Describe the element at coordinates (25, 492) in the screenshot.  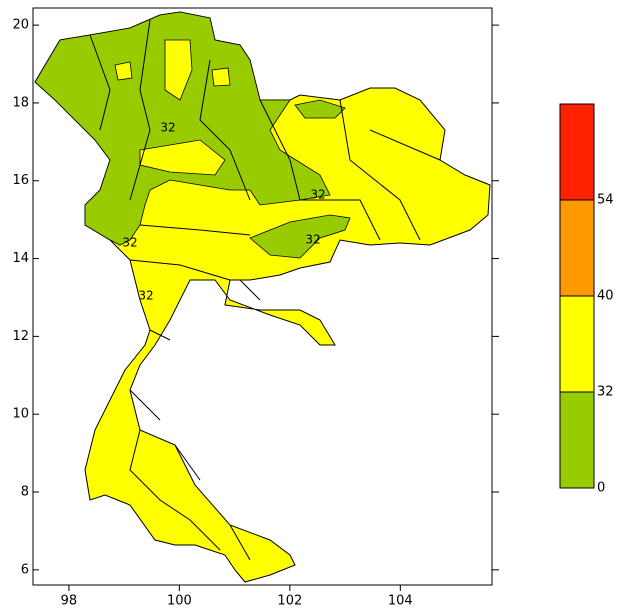
I see `y-tick-label: 8` at that location.